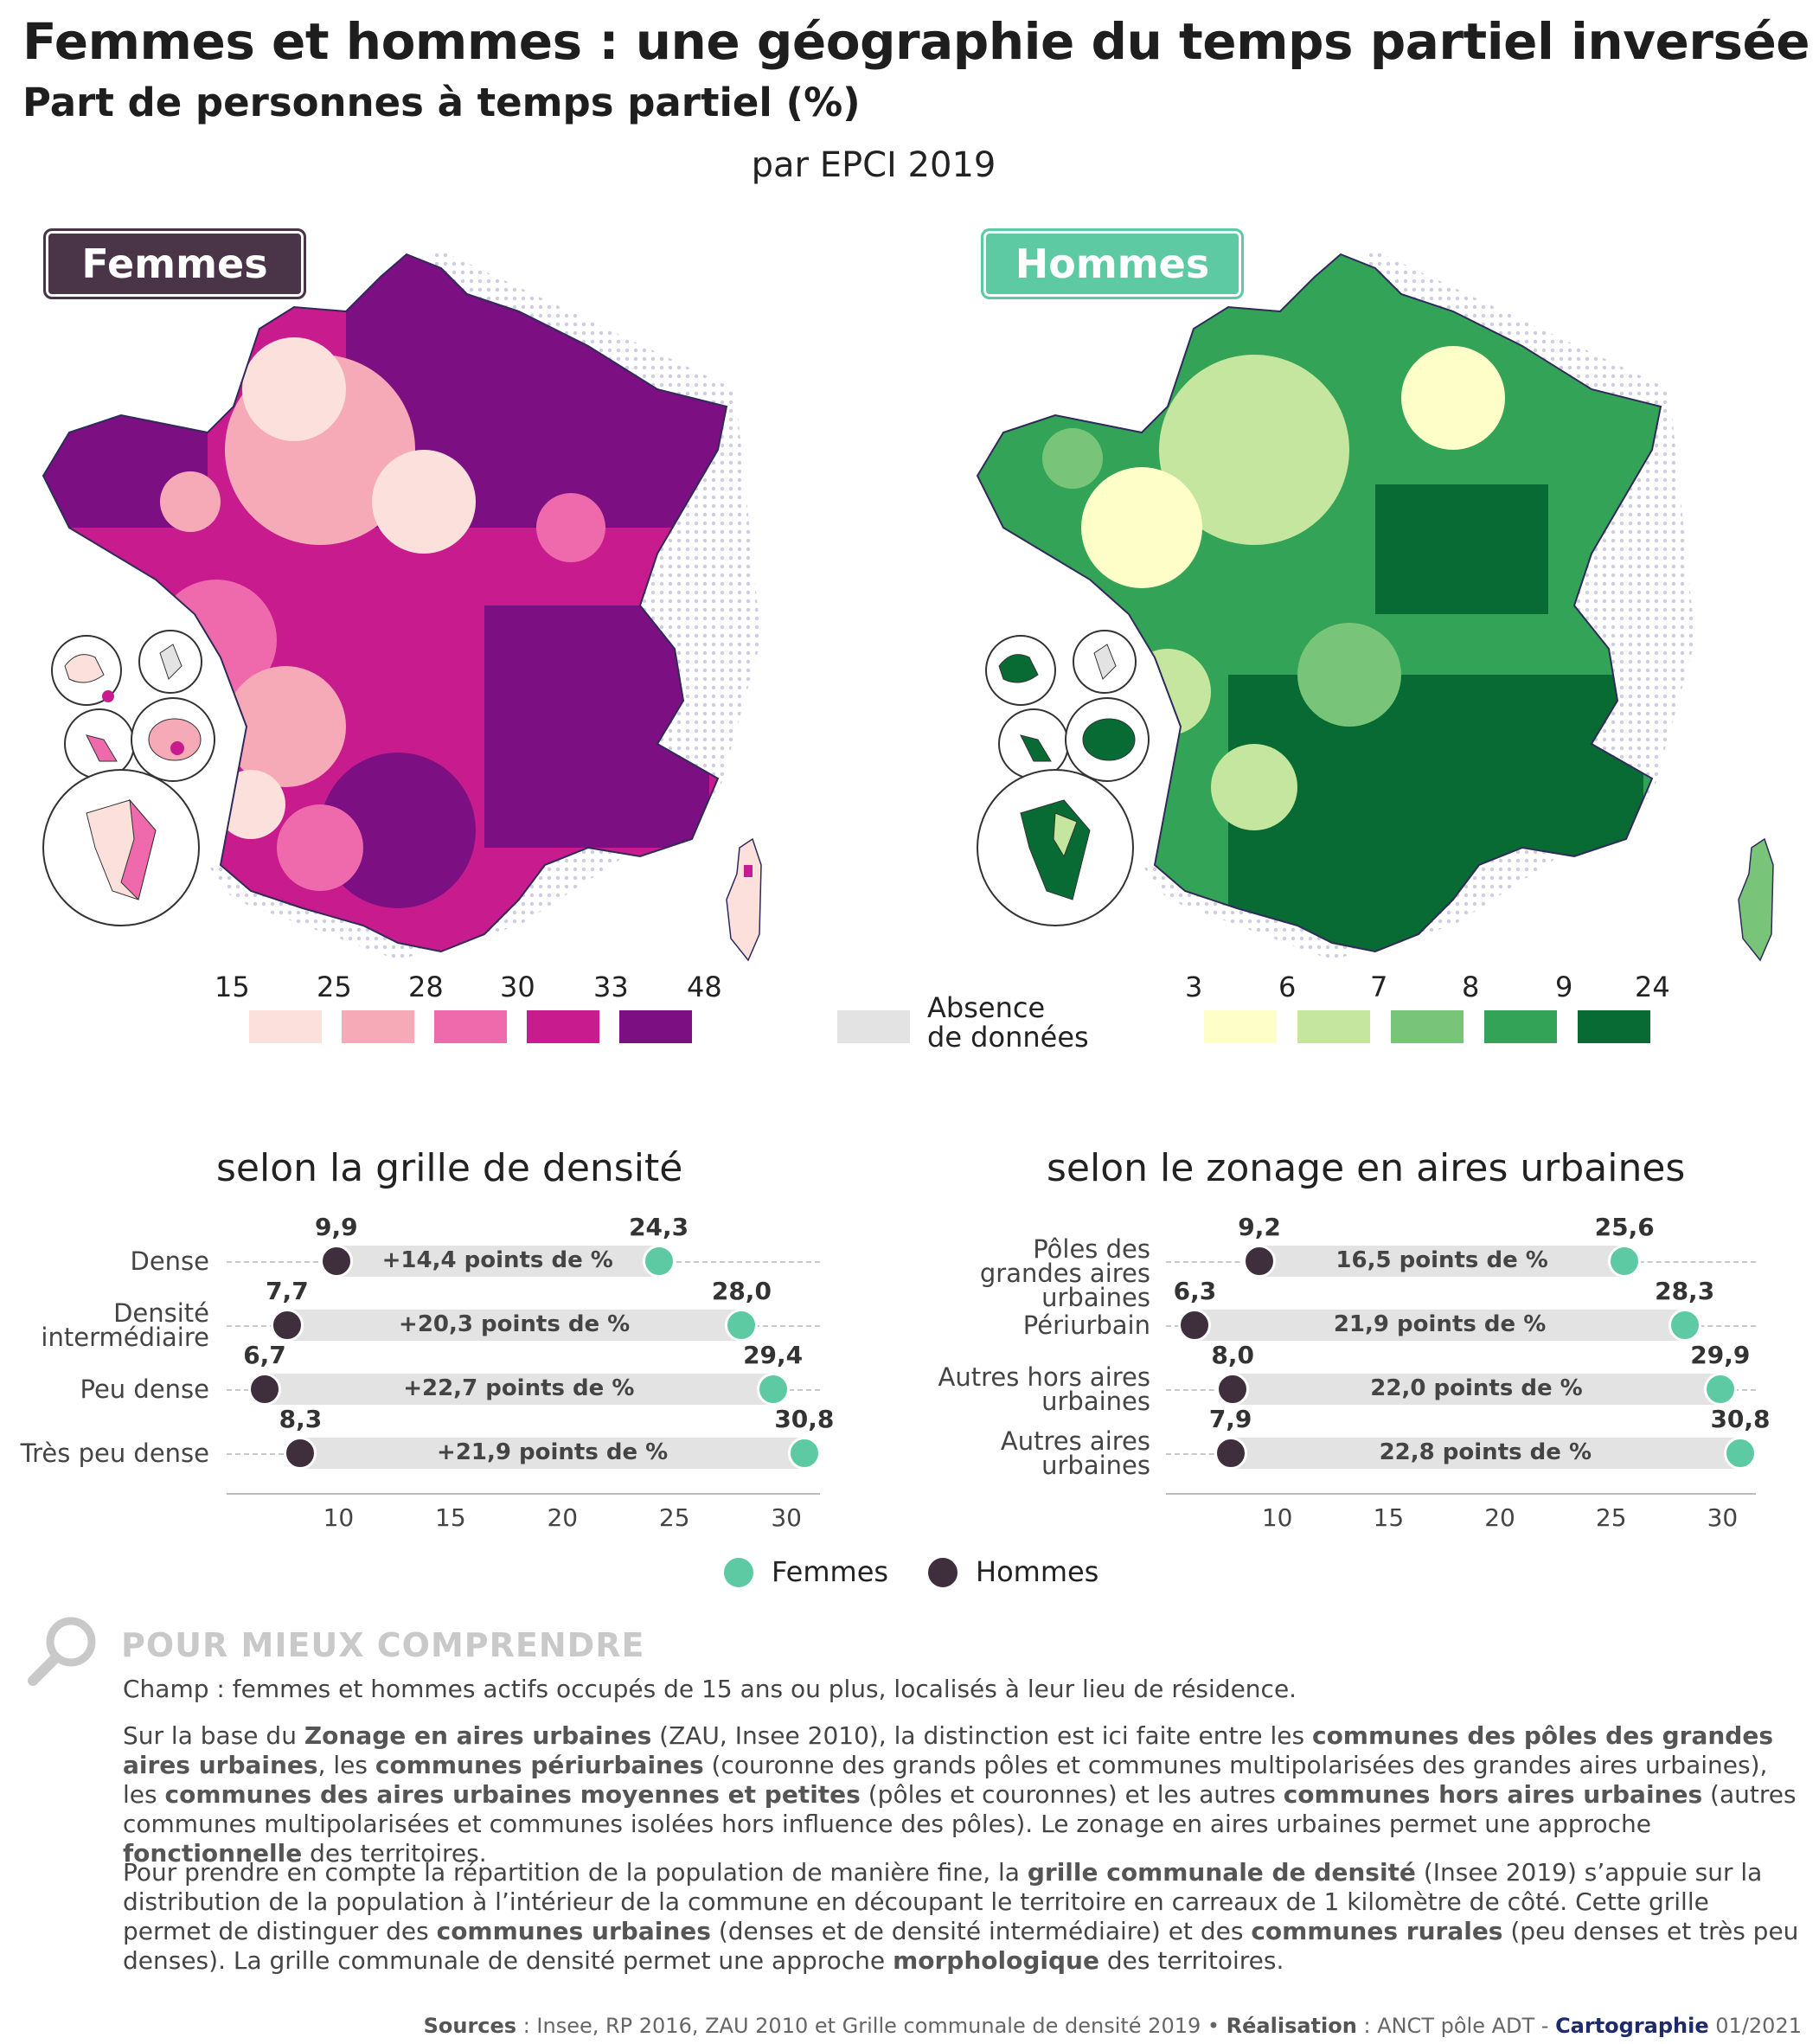 The image size is (1819, 2044). I want to click on absence-legend-label: Absence de données, so click(1008, 1023).